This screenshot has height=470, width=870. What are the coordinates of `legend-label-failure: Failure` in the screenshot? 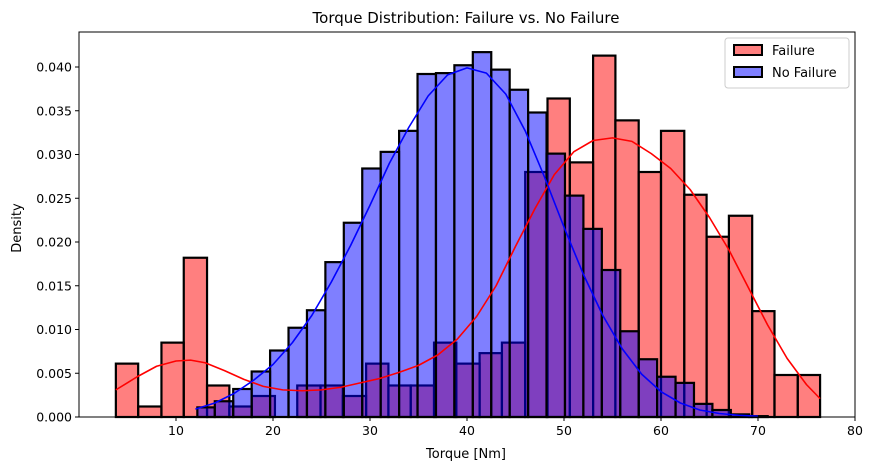 It's located at (793, 51).